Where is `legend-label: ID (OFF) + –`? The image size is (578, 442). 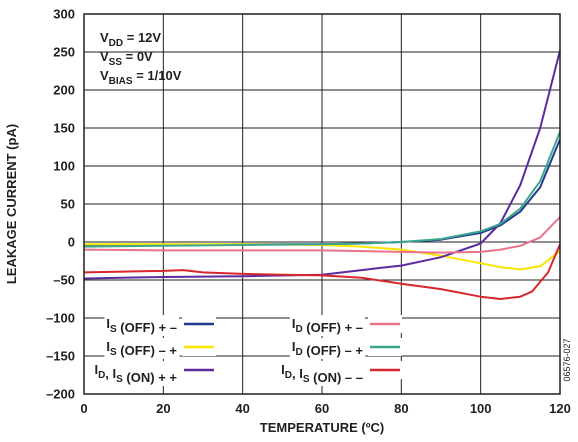
legend-label: ID (OFF) + – is located at coordinates (327, 325).